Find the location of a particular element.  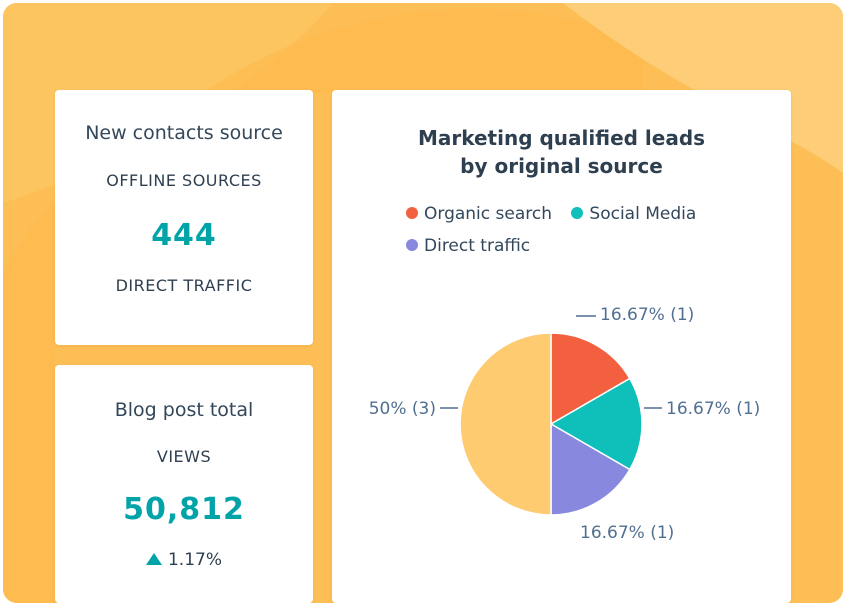

pie-data-label: 50% (3) is located at coordinates (402, 409).